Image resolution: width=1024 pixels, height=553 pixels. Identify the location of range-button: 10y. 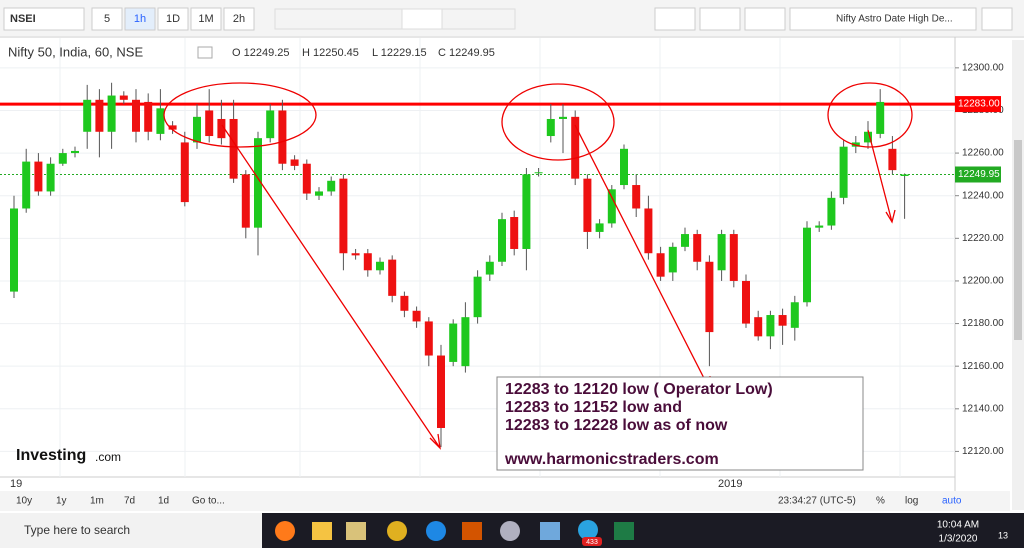
(24, 501).